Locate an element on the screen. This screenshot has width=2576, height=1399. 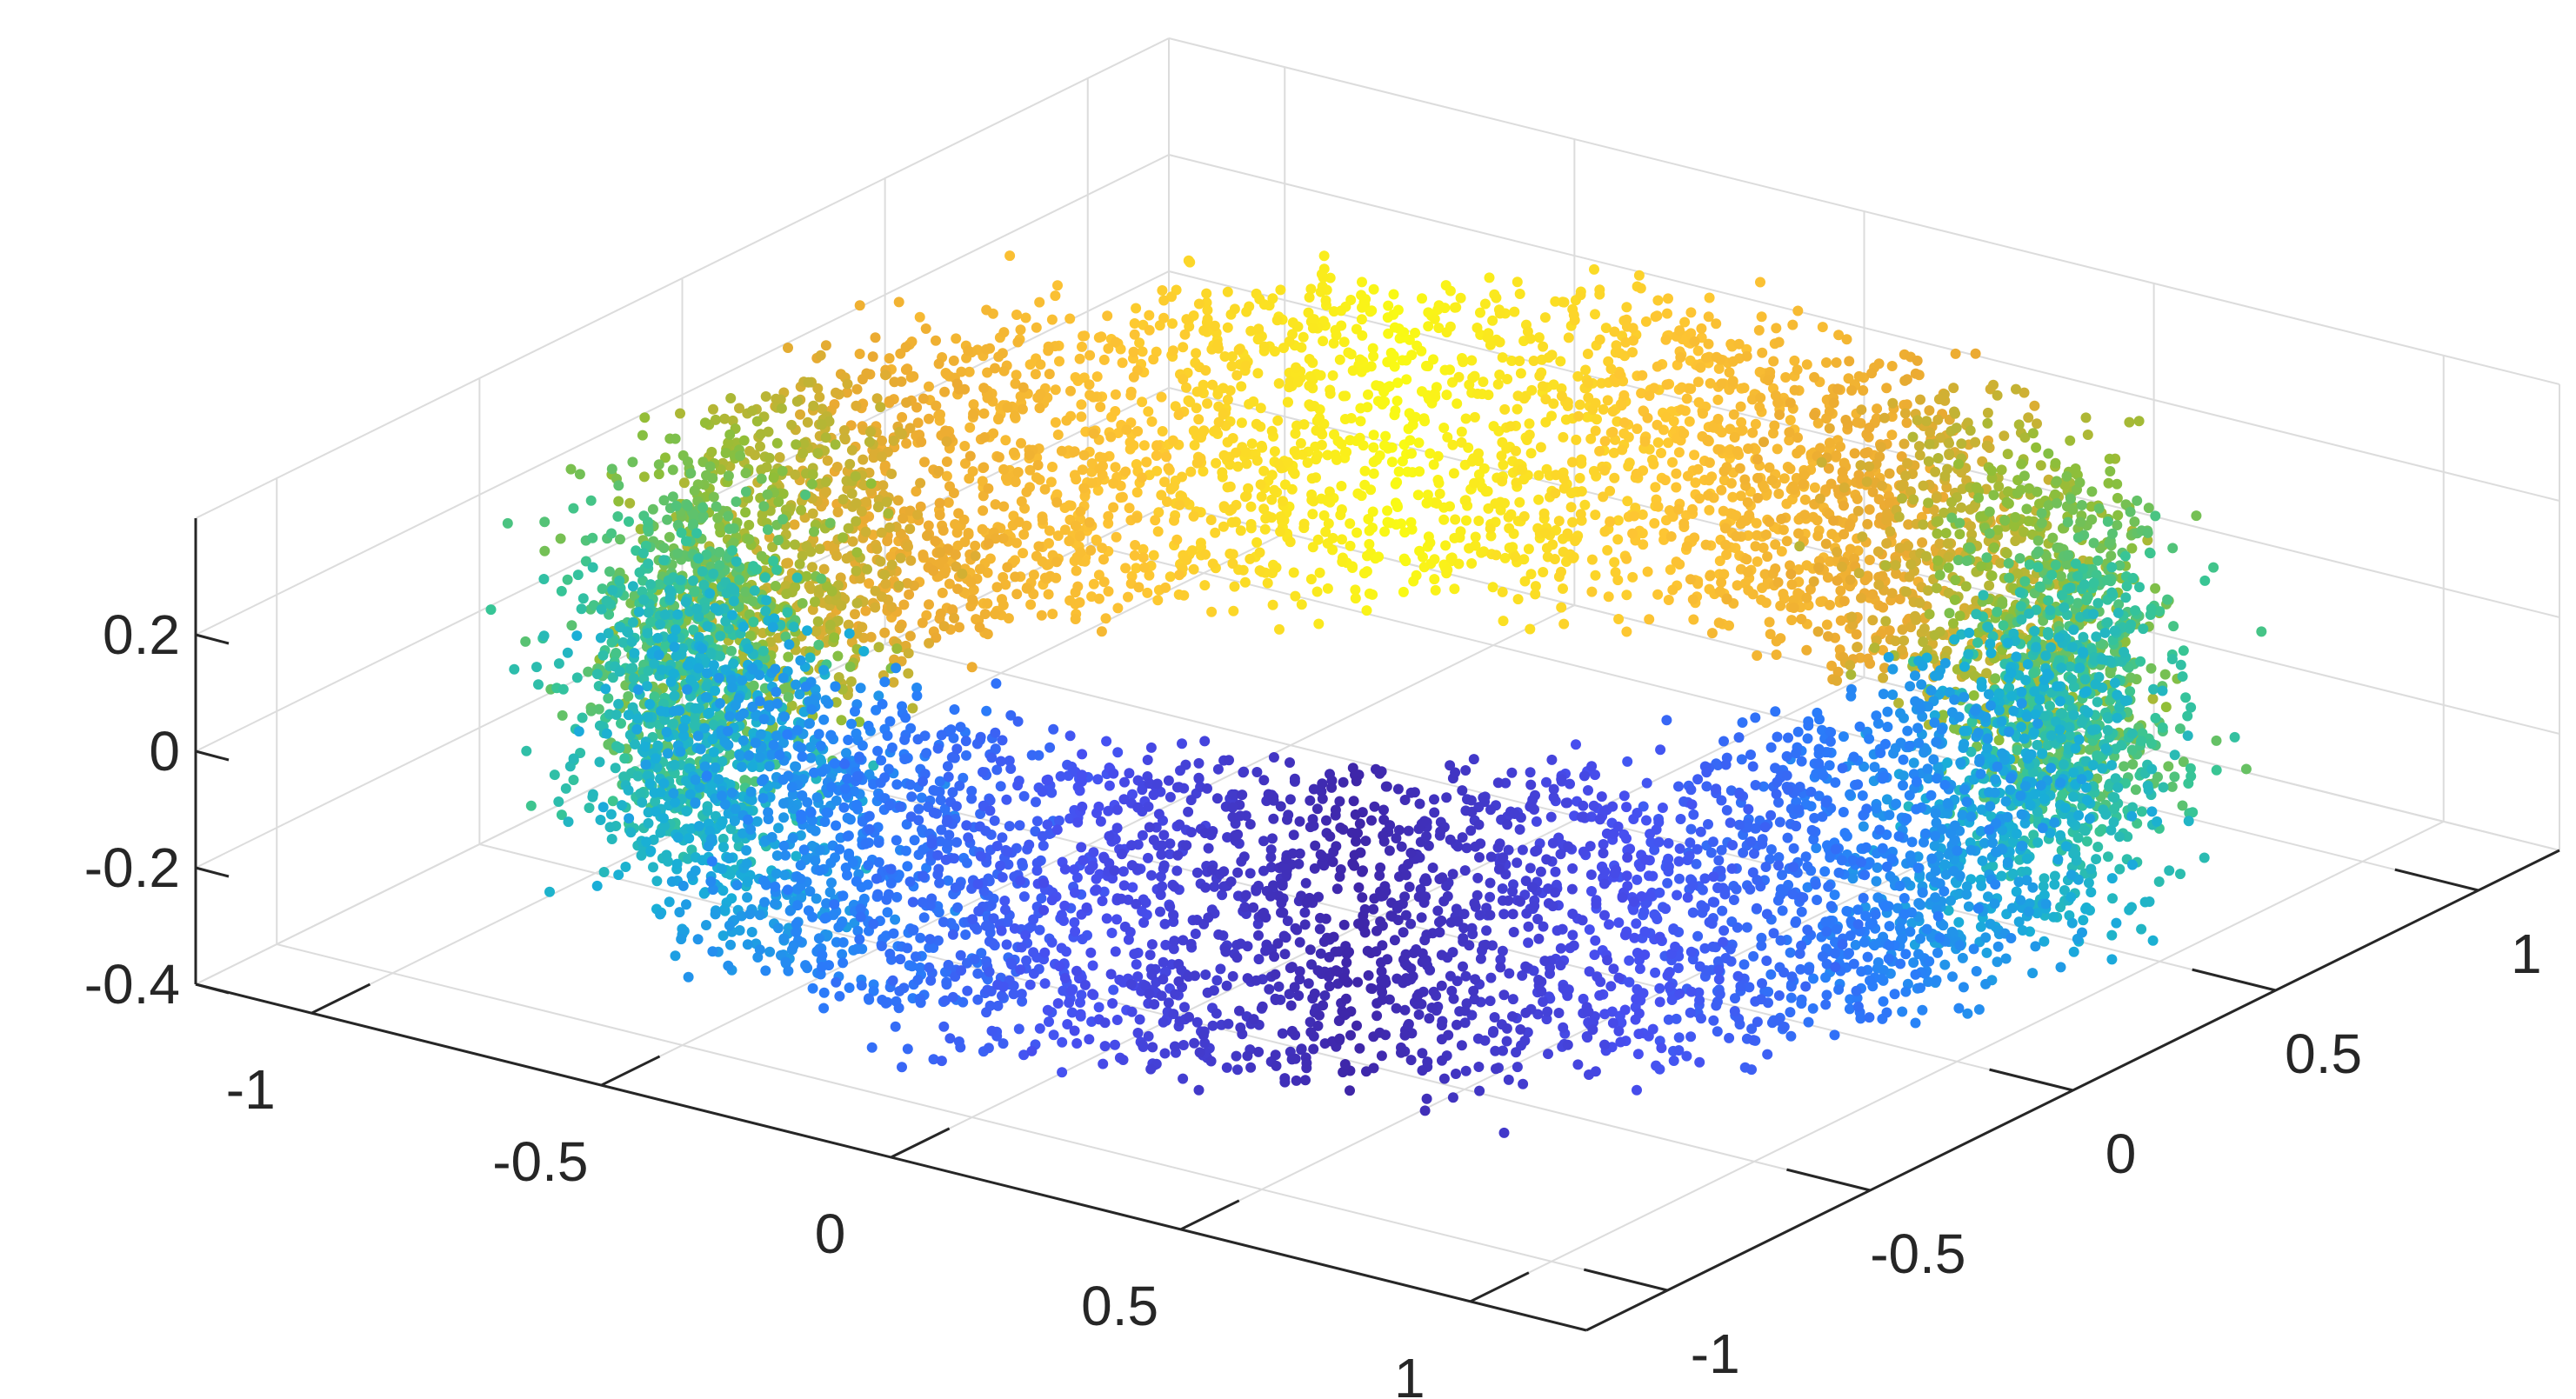
x-tick-mark is located at coordinates (340, 999).